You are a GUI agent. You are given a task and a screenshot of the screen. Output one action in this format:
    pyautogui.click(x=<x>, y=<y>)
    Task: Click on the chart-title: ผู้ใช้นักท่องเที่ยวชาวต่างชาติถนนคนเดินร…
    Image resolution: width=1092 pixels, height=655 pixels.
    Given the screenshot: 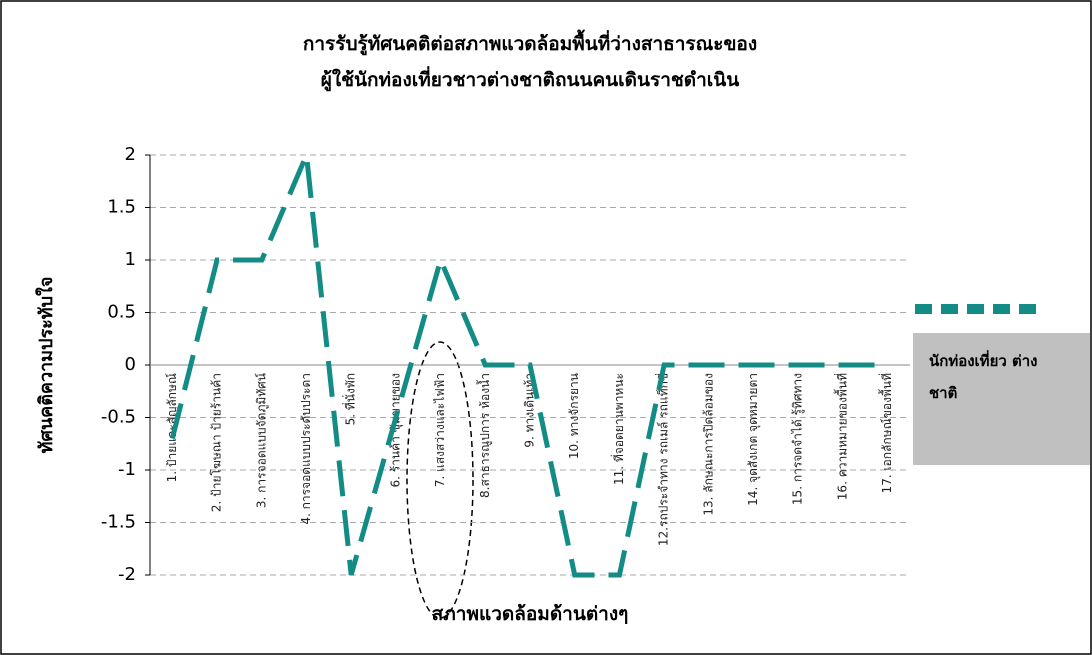 What is the action you would take?
    pyautogui.click(x=530, y=79)
    